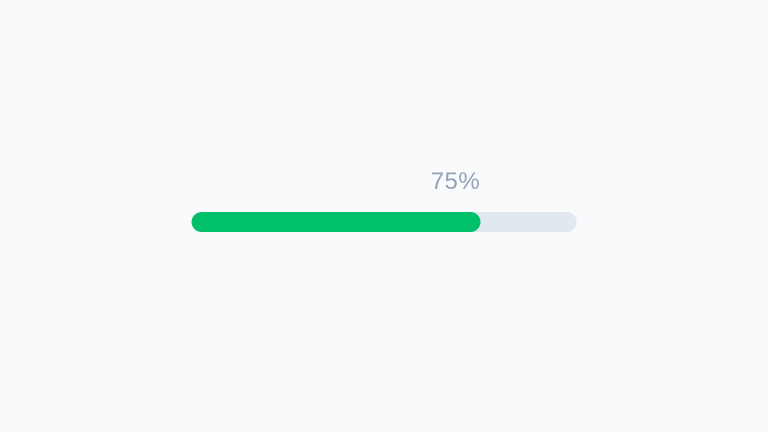 This screenshot has width=768, height=432. What do you see at coordinates (336, 222) in the screenshot?
I see `progress-bar-fill` at bounding box center [336, 222].